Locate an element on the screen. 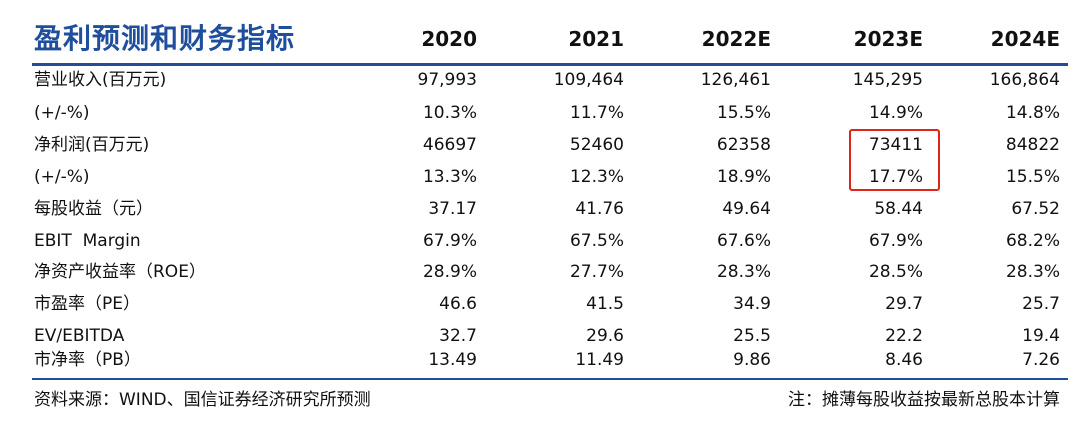 The height and width of the screenshot is (425, 1080). table-cell: 28.5% is located at coordinates (895, 272).